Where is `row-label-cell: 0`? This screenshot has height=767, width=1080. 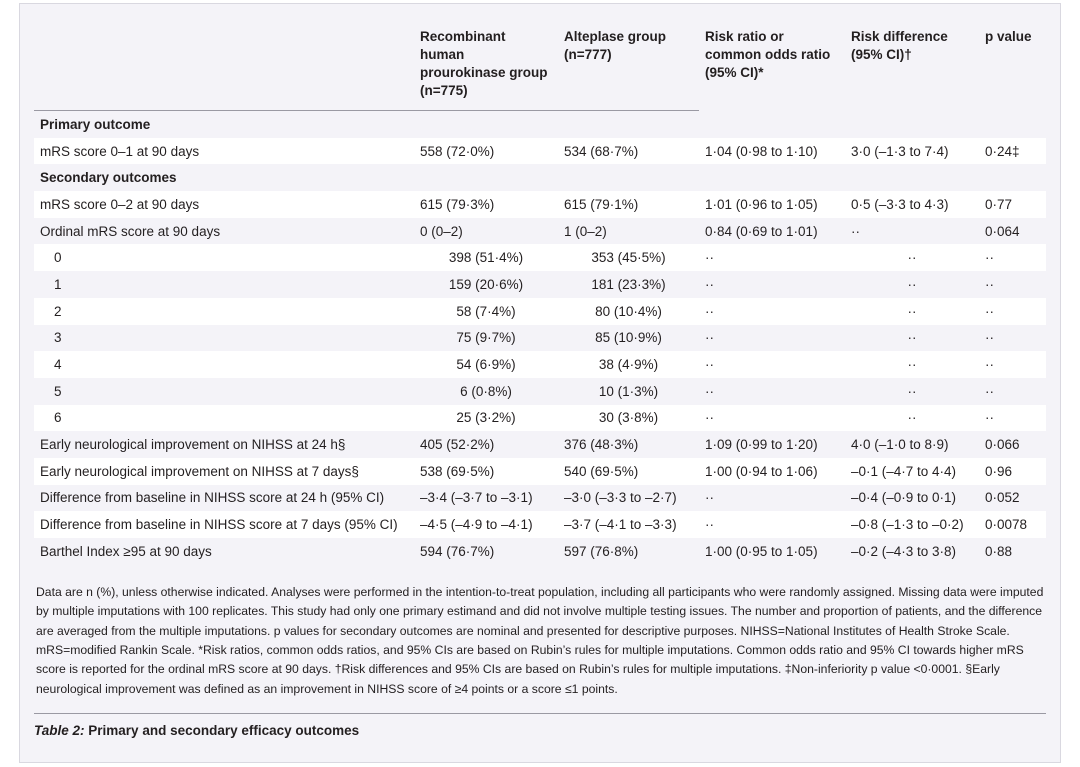
row-label-cell: 0 is located at coordinates (224, 258).